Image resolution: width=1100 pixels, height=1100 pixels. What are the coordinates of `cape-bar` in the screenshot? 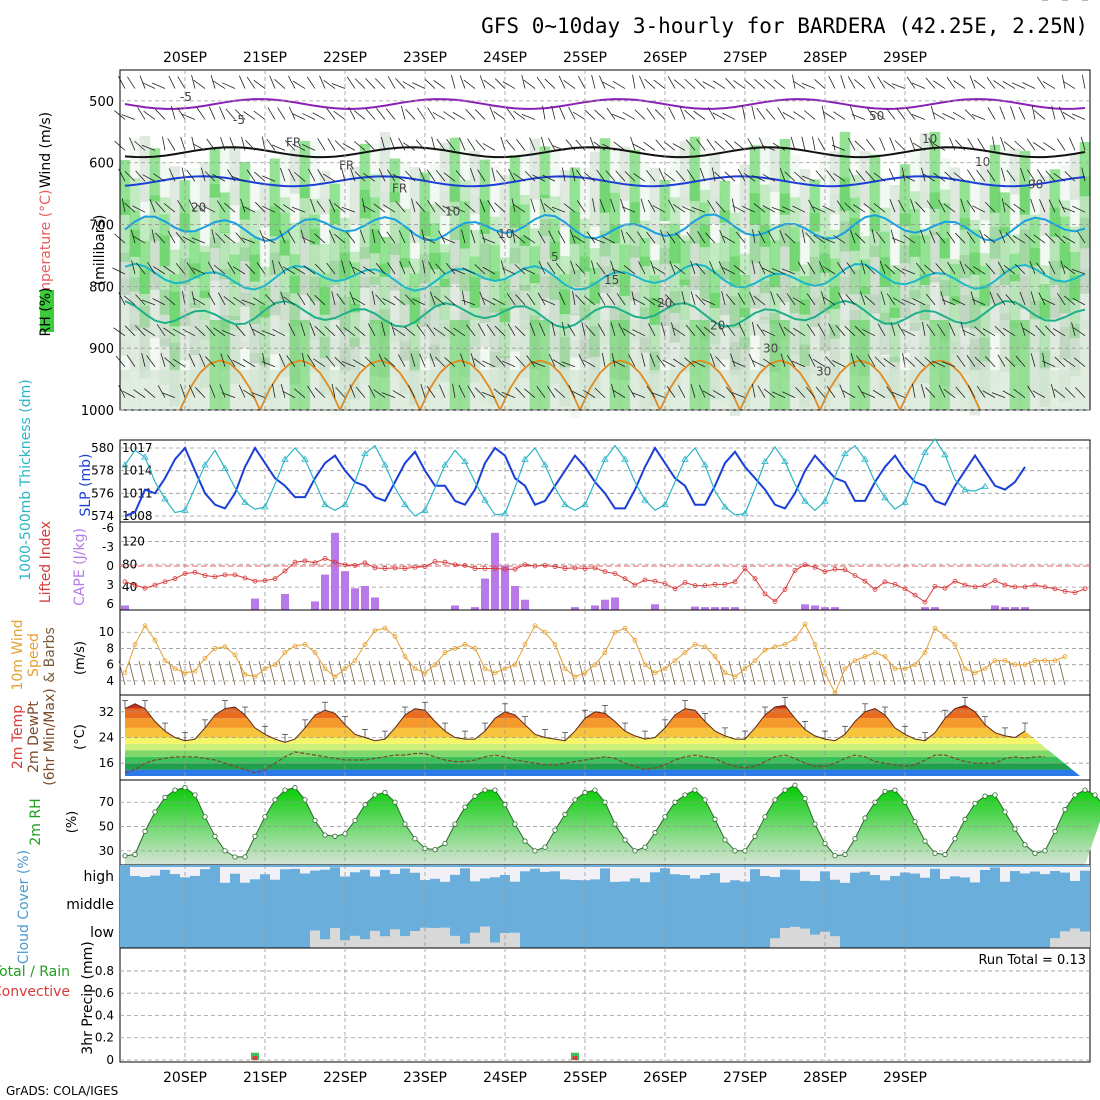 It's located at (655, 607).